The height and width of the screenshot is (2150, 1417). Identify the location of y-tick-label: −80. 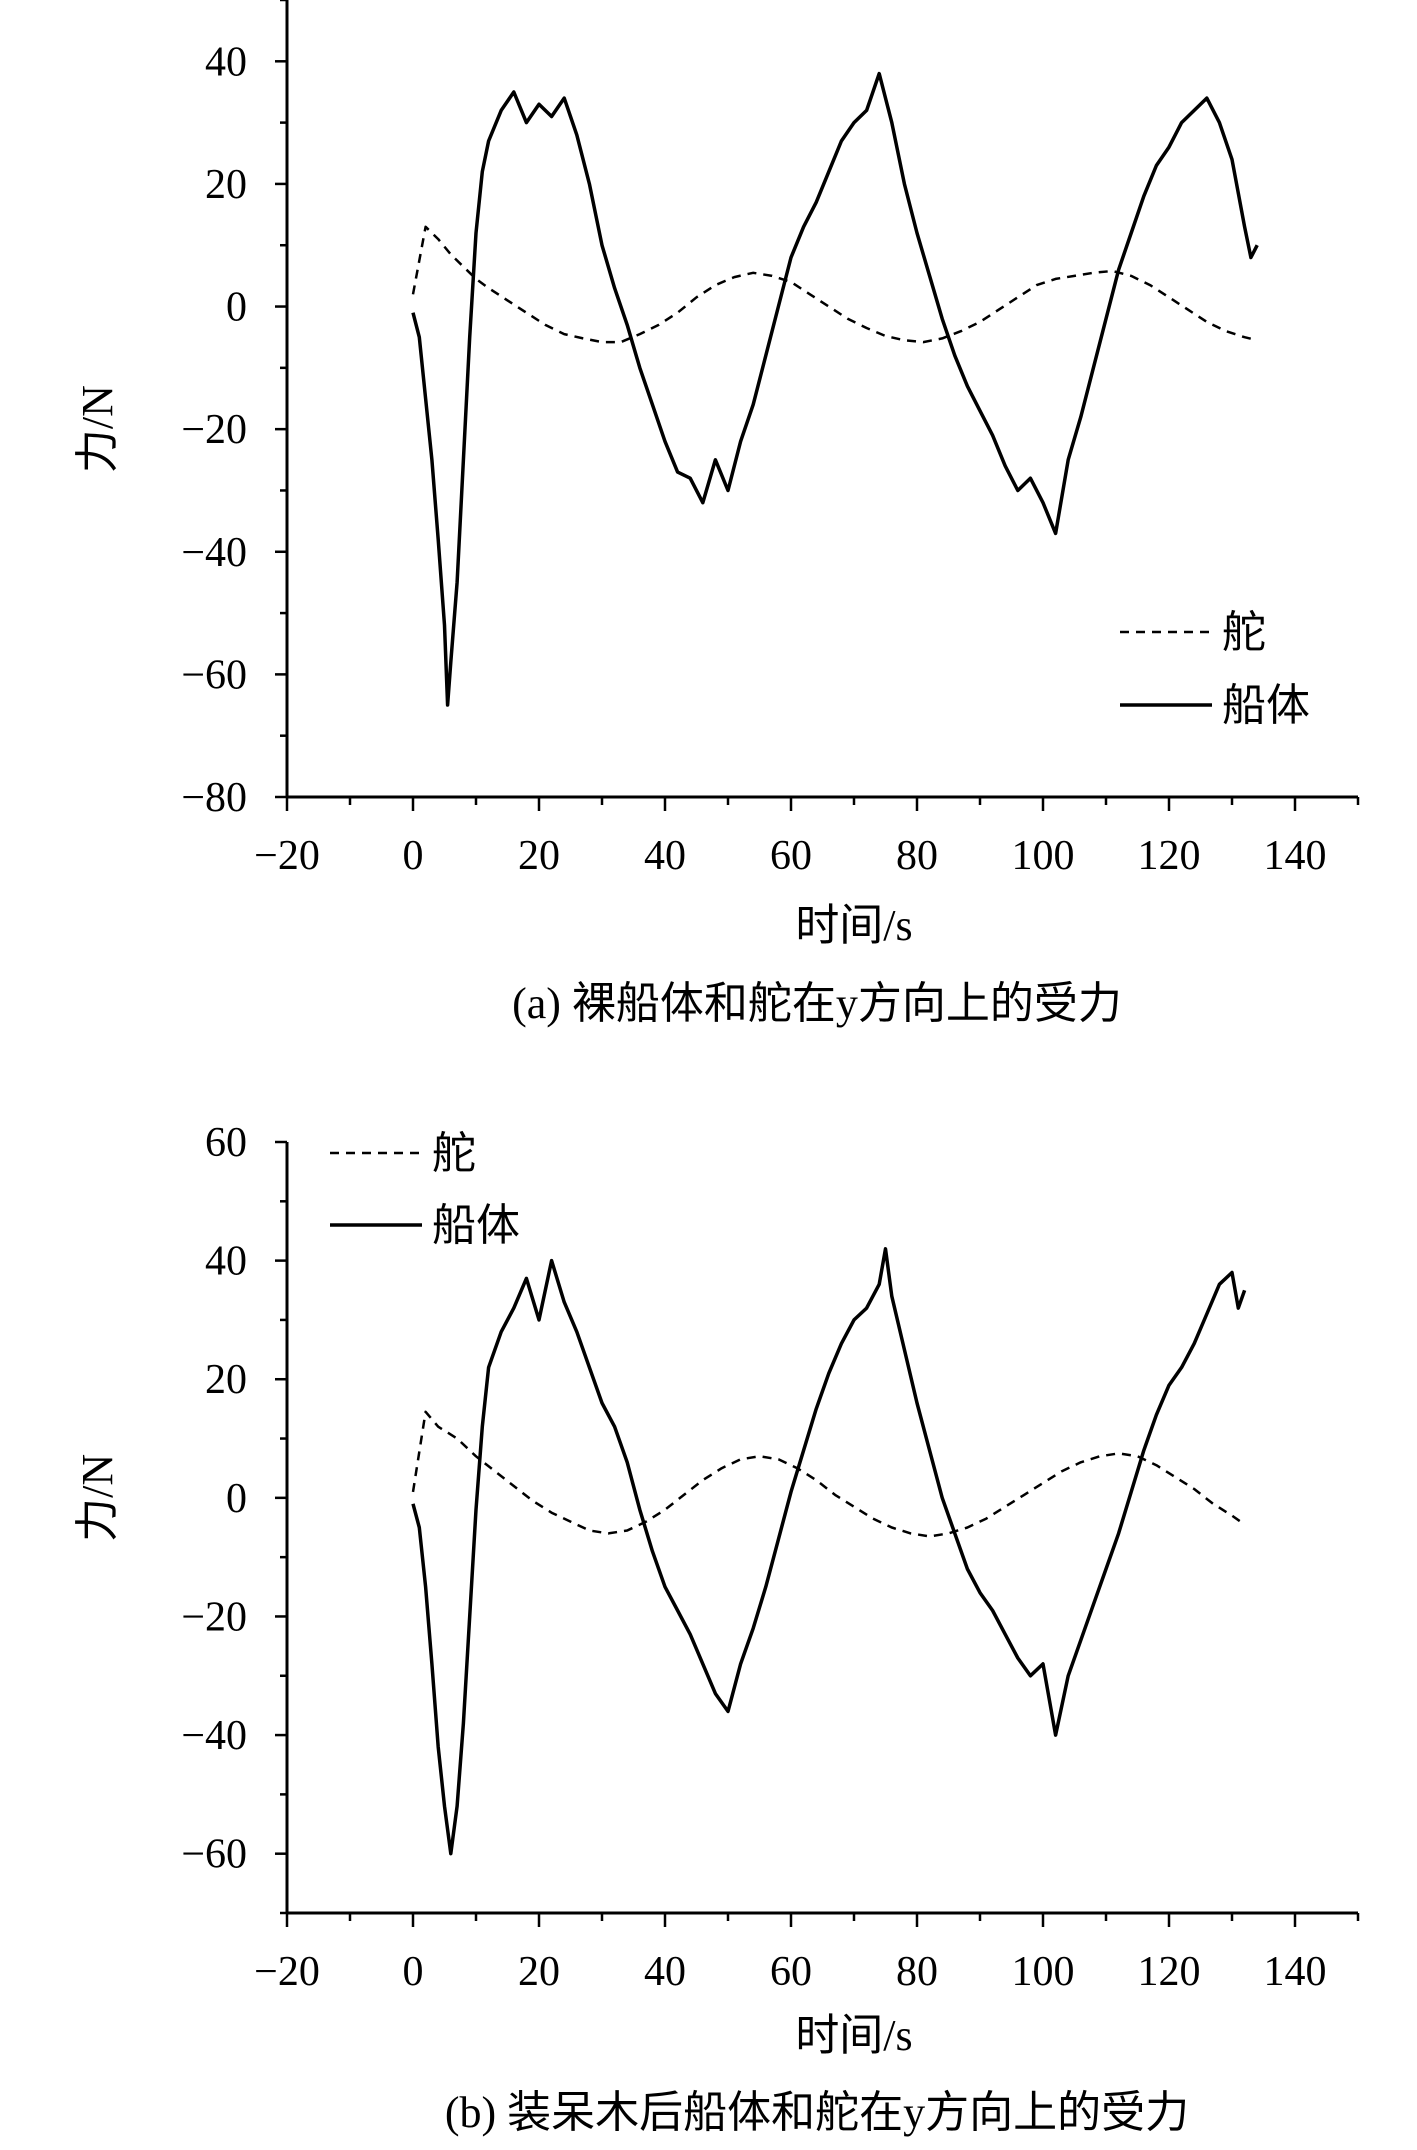
(214, 798).